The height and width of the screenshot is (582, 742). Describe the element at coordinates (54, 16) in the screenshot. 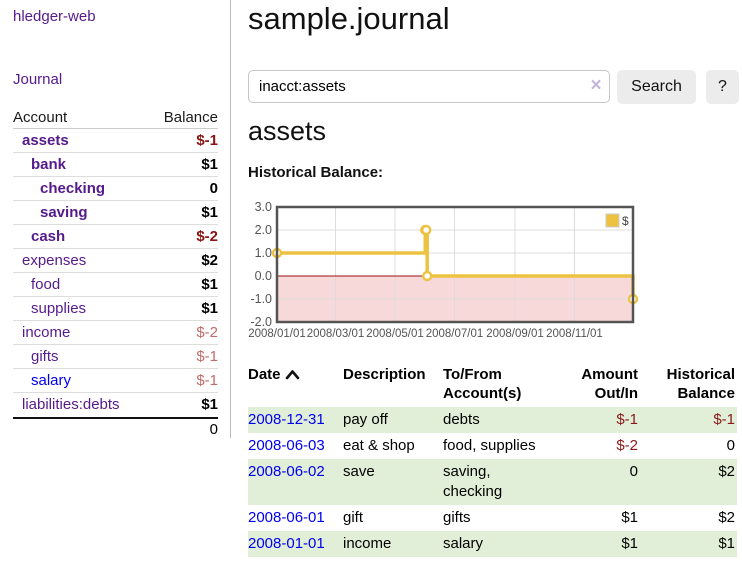

I see `app-brand-link: hledger-web` at that location.